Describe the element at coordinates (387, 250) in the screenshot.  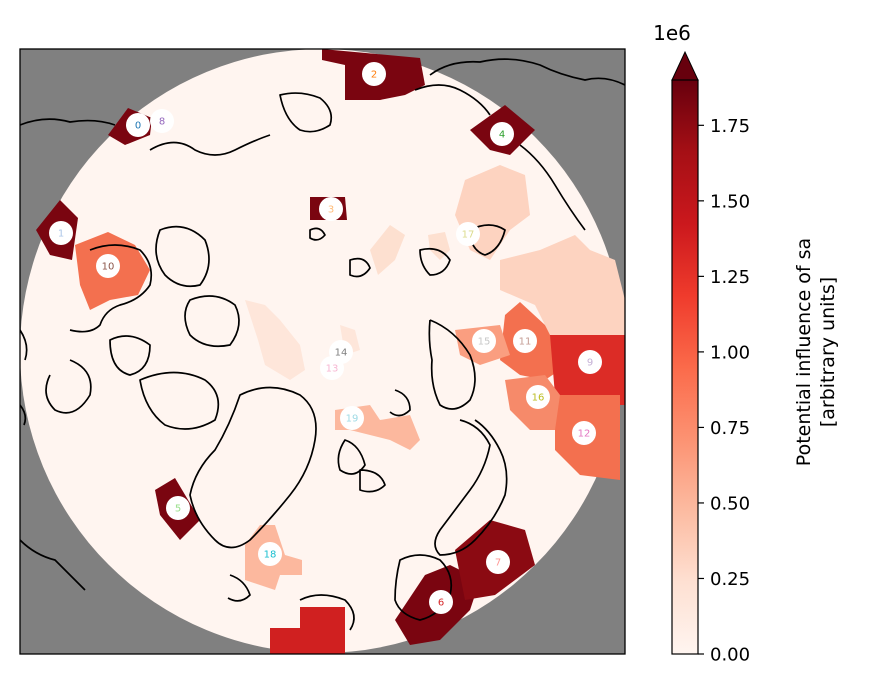
I see `footprint-north` at that location.